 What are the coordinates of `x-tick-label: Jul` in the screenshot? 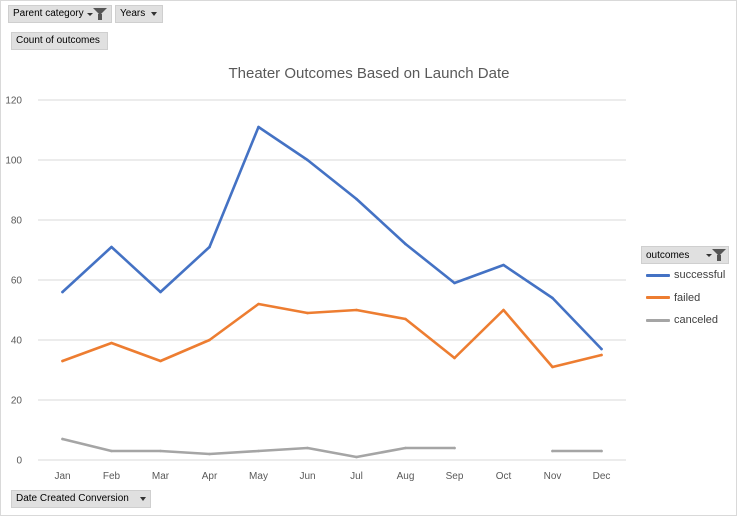 It's located at (356, 476).